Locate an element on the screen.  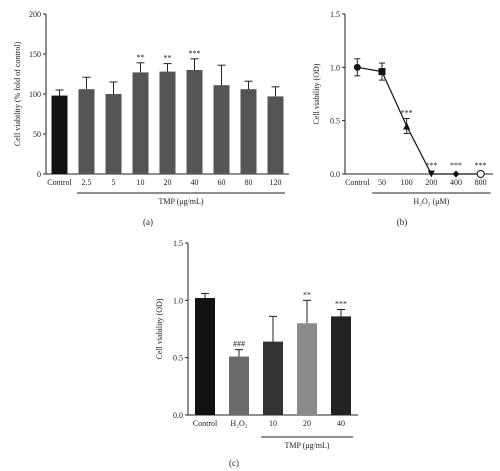
panel-a-y-tick-label: 100 is located at coordinates (35, 94).